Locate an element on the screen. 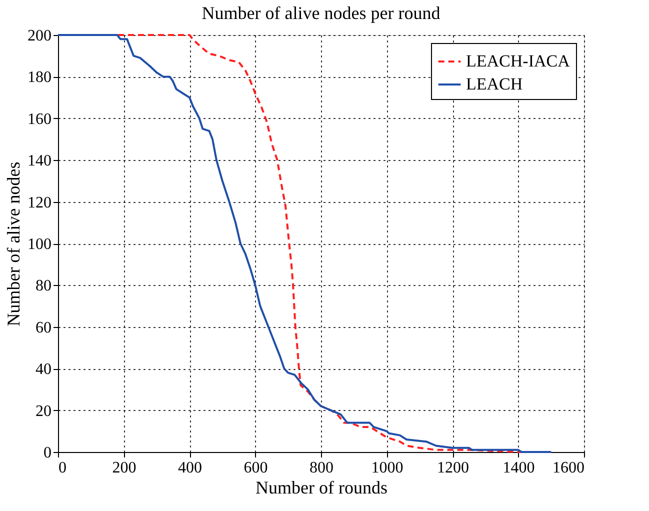  x-axis-title: Number of rounds is located at coordinates (322, 488).